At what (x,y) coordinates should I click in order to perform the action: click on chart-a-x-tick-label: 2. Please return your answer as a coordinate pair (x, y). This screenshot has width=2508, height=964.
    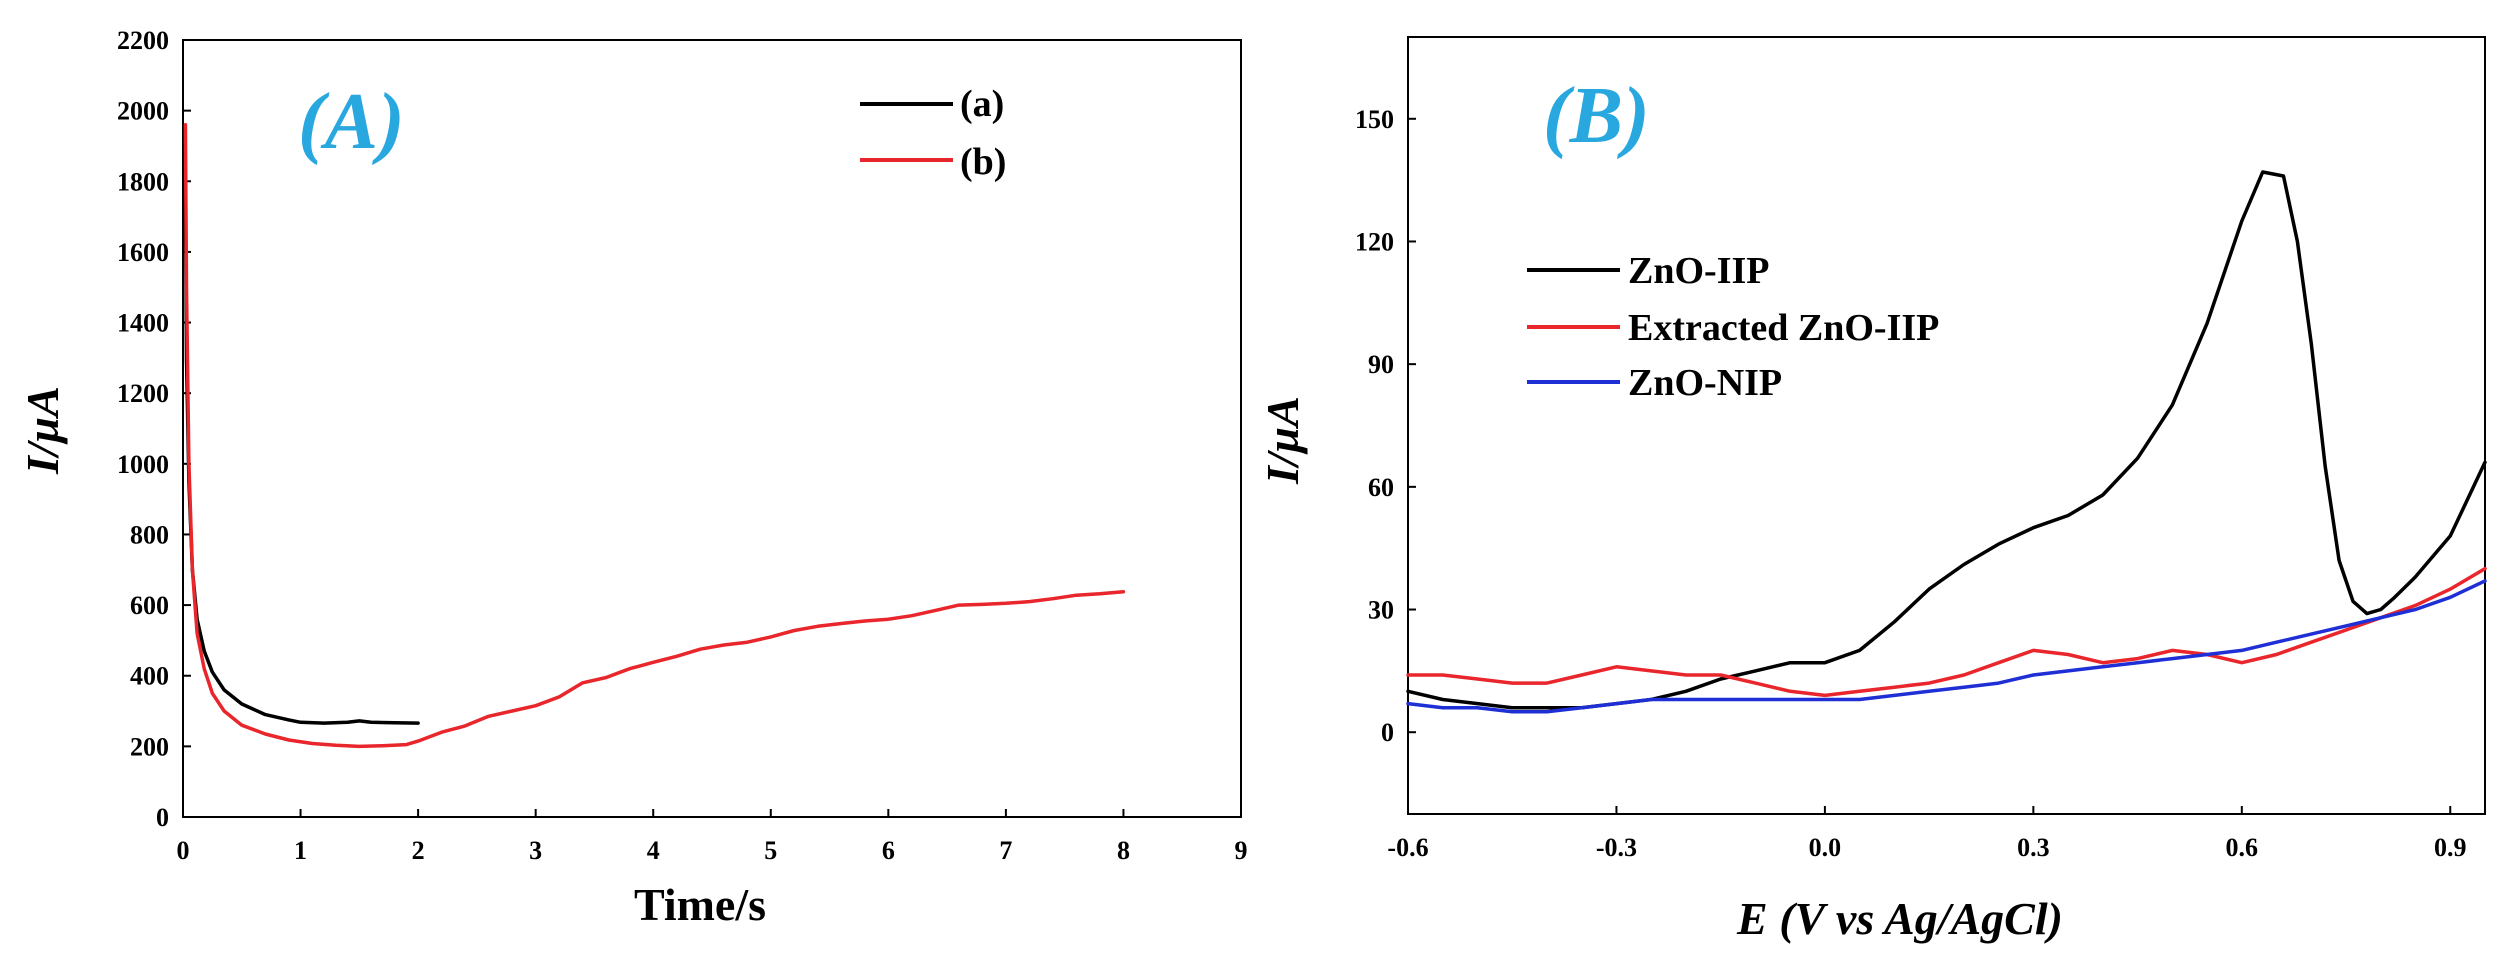
    Looking at the image, I should click on (418, 850).